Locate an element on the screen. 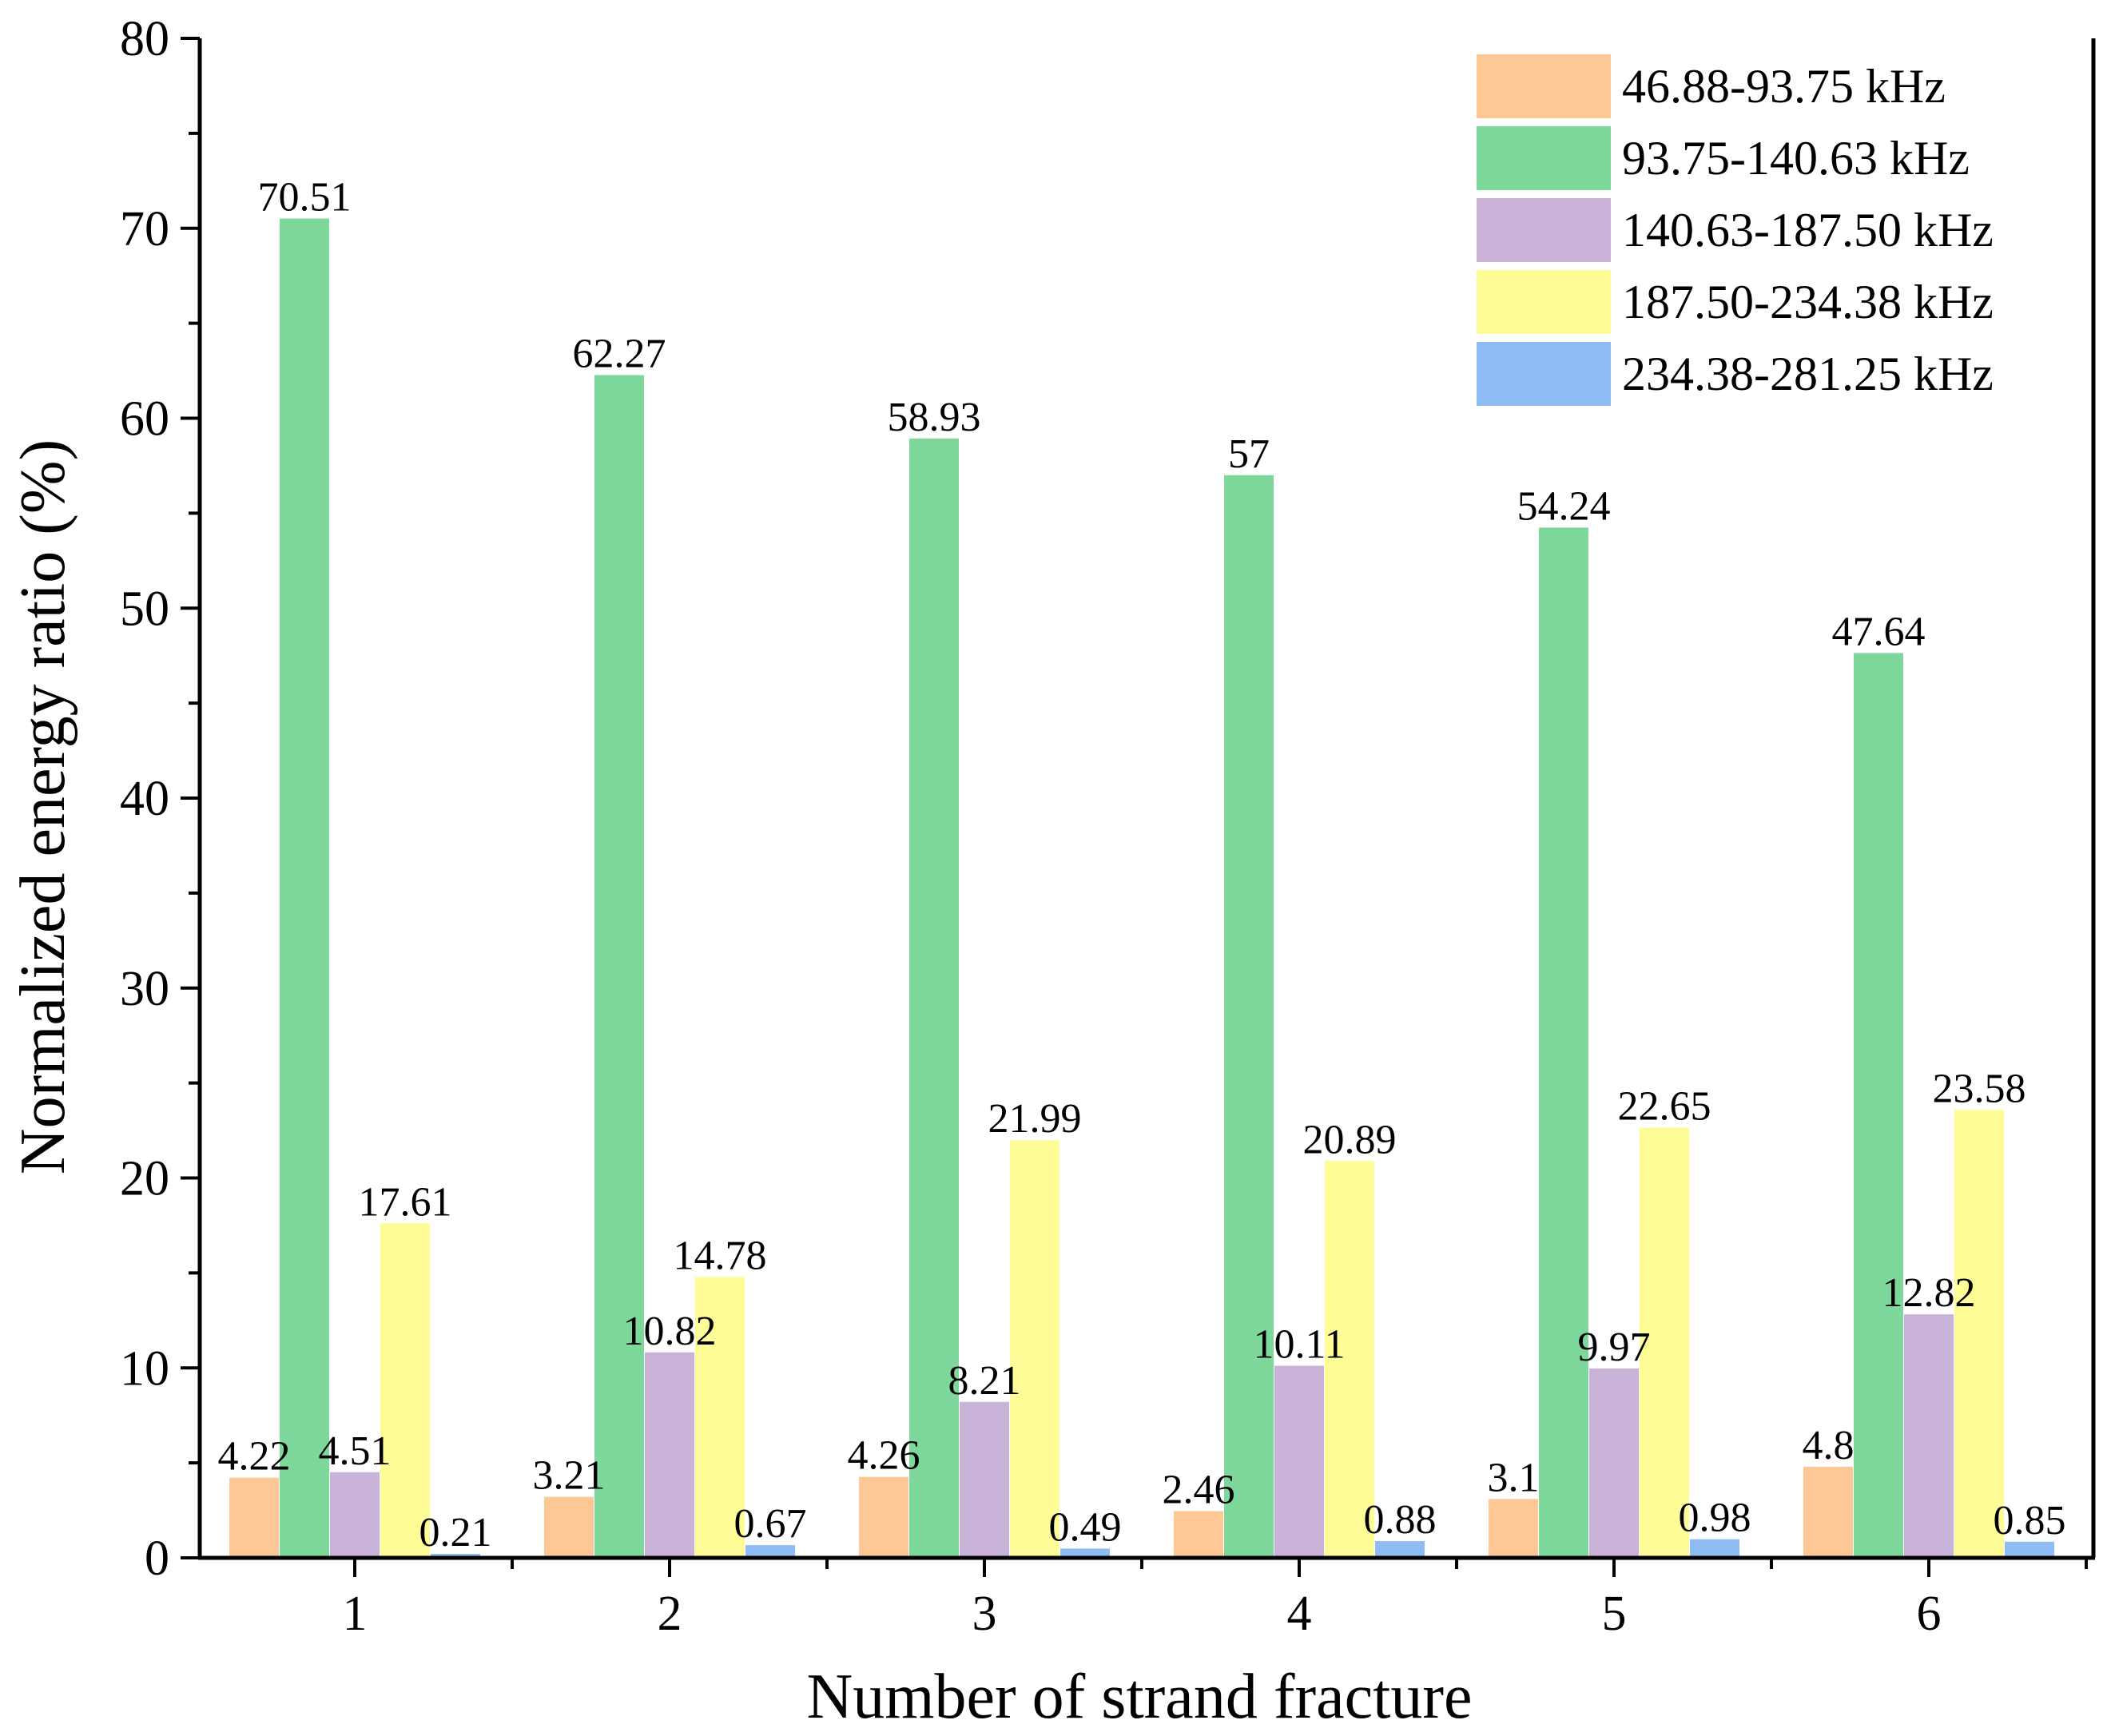 The image size is (2107, 1736). data-label-2-cat-4: 57 is located at coordinates (1249, 454).